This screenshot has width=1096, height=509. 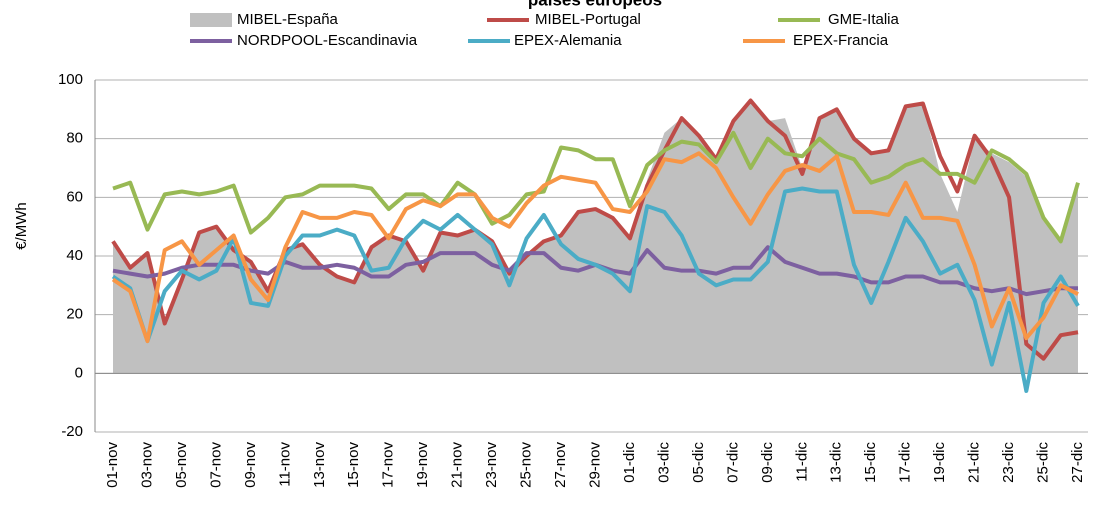 What do you see at coordinates (526, 465) in the screenshot?
I see `x-tick-label: 25-nov` at bounding box center [526, 465].